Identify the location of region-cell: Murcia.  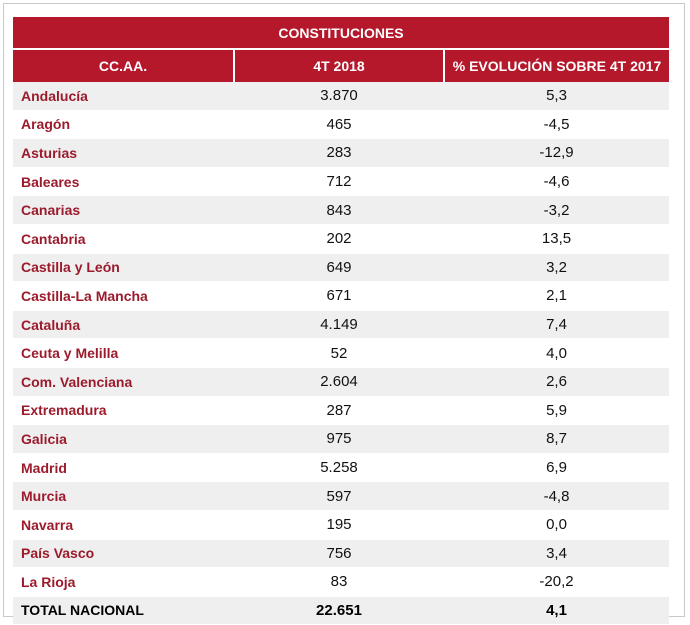
(123, 496).